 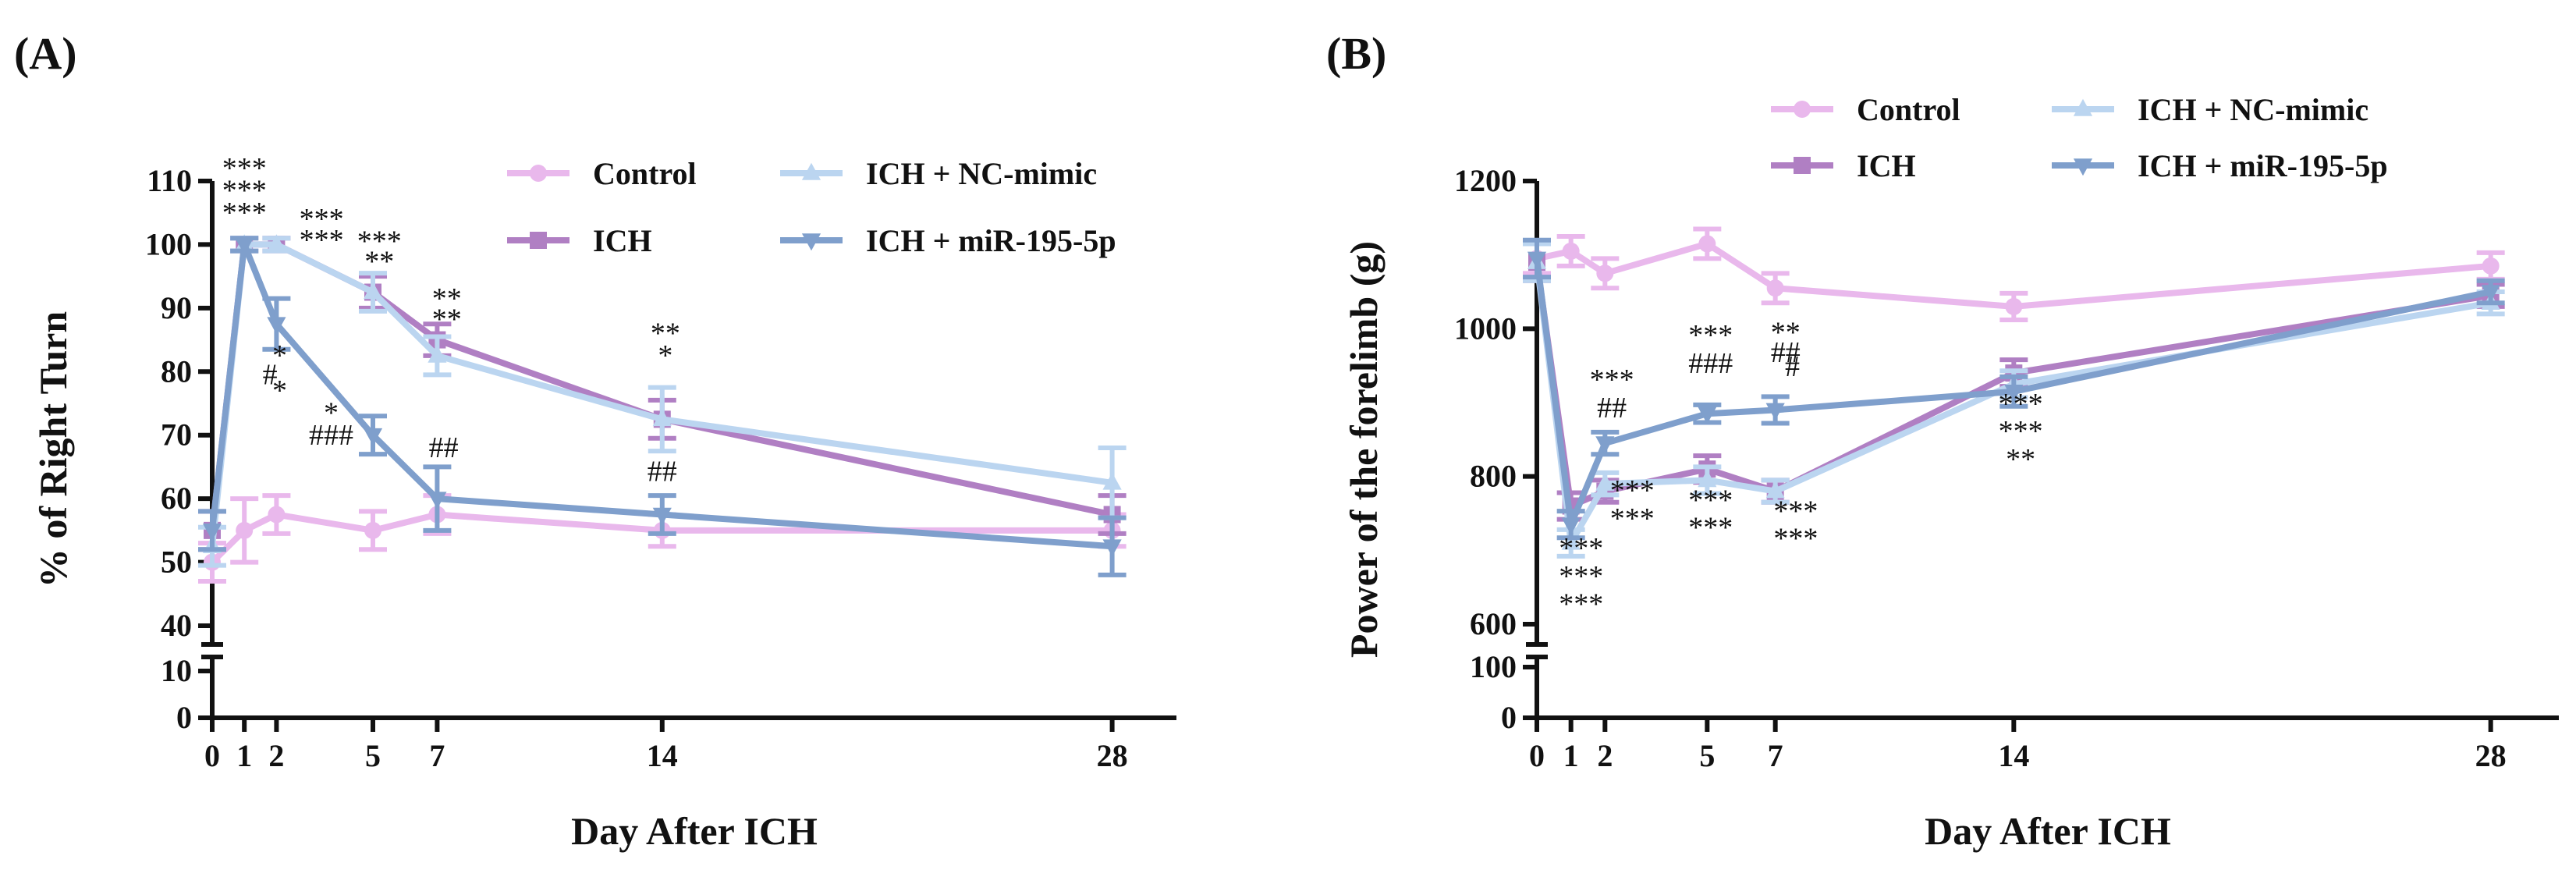 What do you see at coordinates (694, 831) in the screenshot?
I see `x-axis-title: Day After ICH` at bounding box center [694, 831].